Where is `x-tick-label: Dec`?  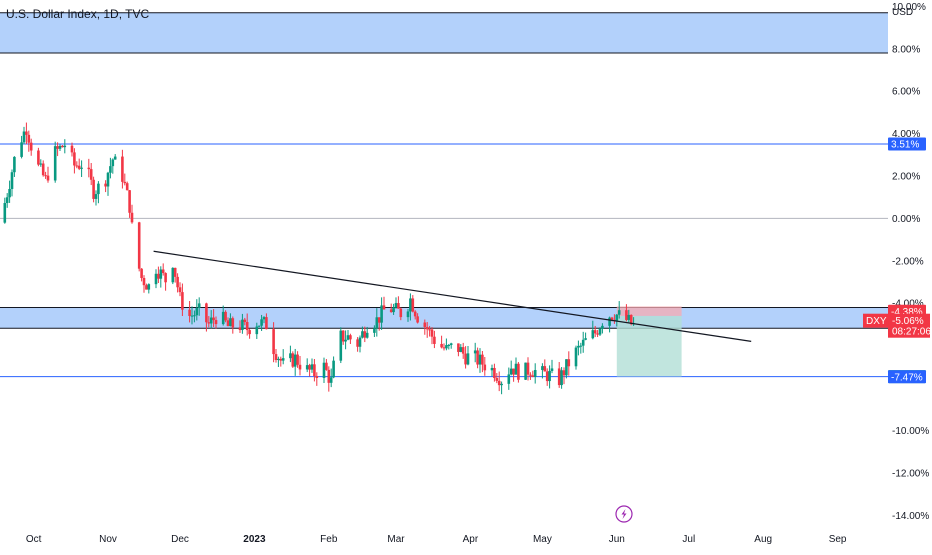 x-tick-label: Dec is located at coordinates (180, 539).